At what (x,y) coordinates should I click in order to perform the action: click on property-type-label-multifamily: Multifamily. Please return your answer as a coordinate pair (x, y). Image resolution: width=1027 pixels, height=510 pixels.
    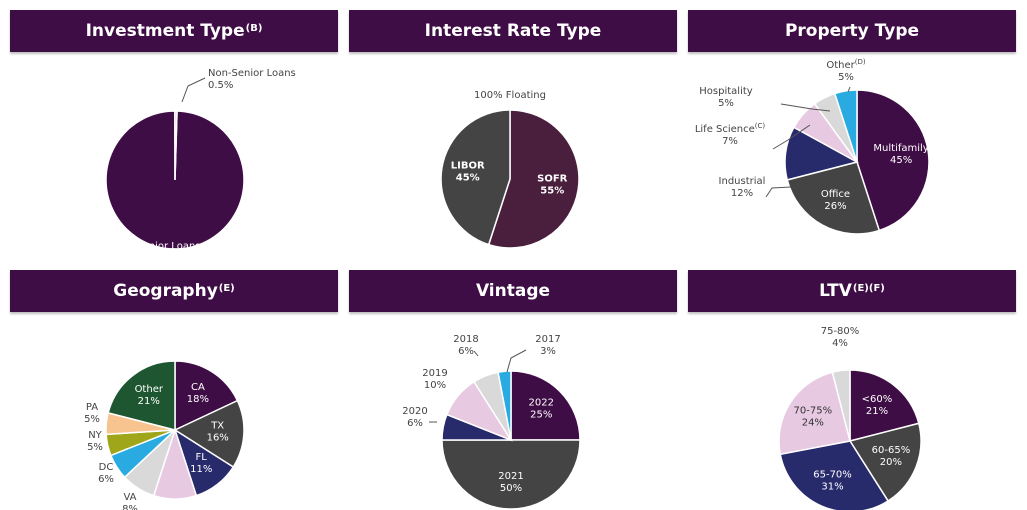
    Looking at the image, I should click on (900, 148).